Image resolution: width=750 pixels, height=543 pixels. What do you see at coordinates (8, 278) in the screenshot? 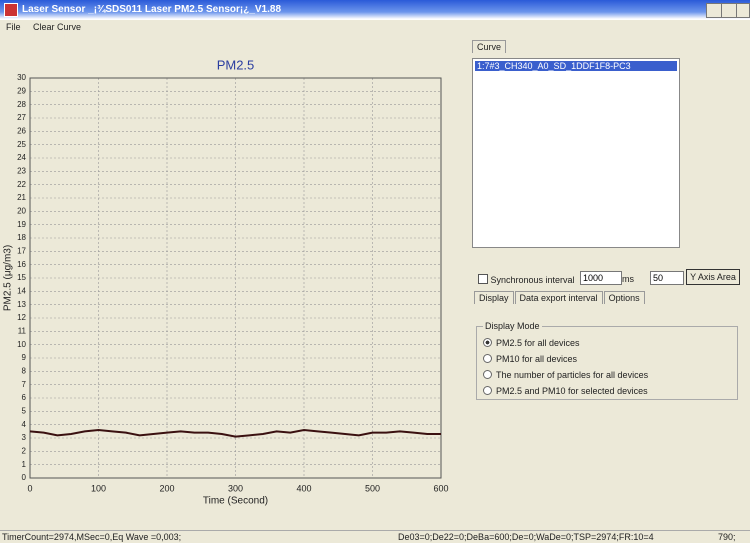
I see `y-axis-label: PM2.5 (μg/m3)` at bounding box center [8, 278].